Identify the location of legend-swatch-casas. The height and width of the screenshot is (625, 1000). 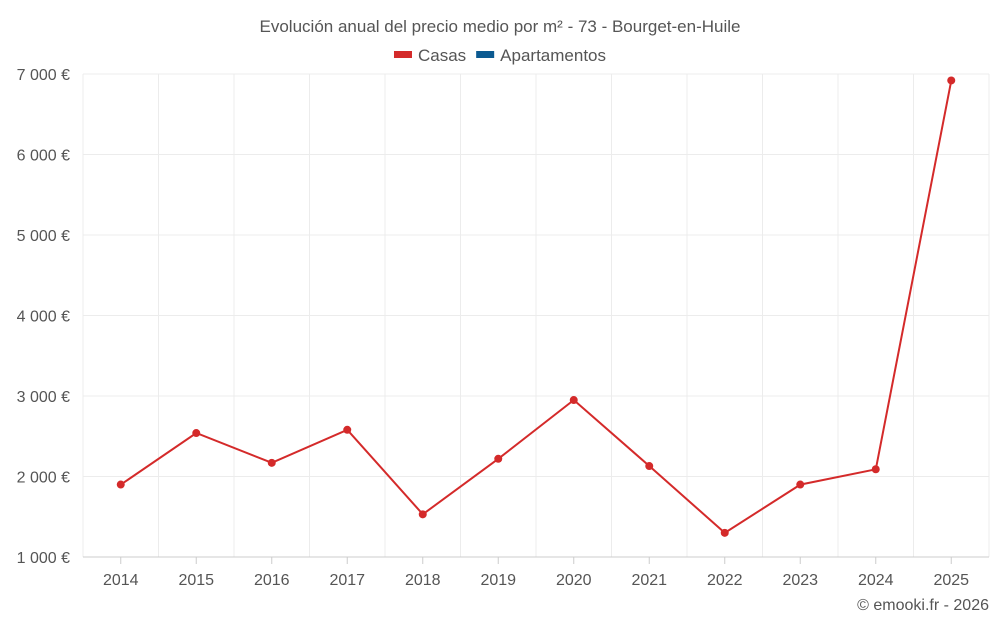
(402, 54).